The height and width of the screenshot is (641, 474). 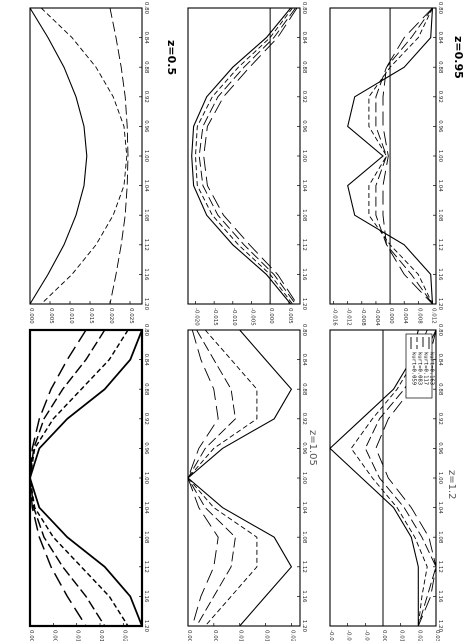 What do you see at coordinates (234, 317) in the screenshot?
I see `y-tick-label: -0.010` at bounding box center [234, 317].